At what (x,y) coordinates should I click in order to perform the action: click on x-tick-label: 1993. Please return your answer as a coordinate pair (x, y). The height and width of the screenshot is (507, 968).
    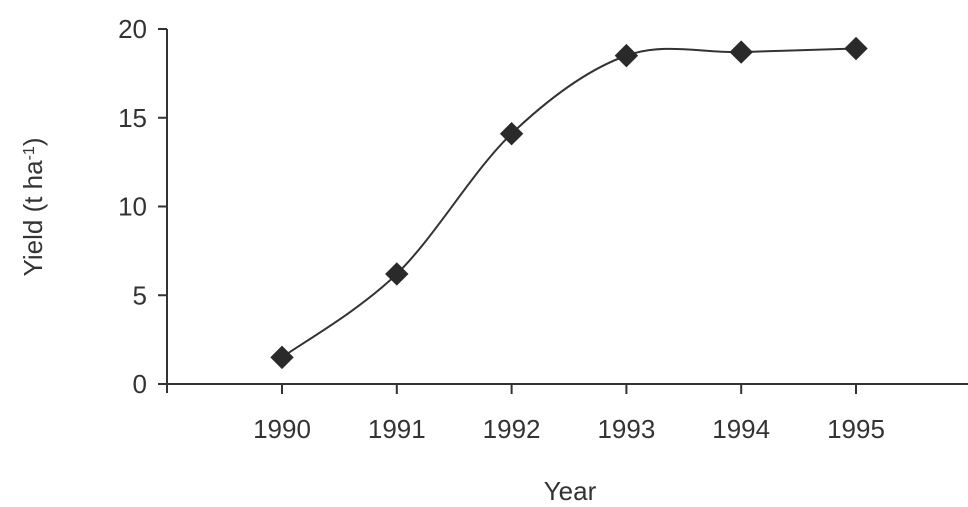
    Looking at the image, I should click on (626, 429).